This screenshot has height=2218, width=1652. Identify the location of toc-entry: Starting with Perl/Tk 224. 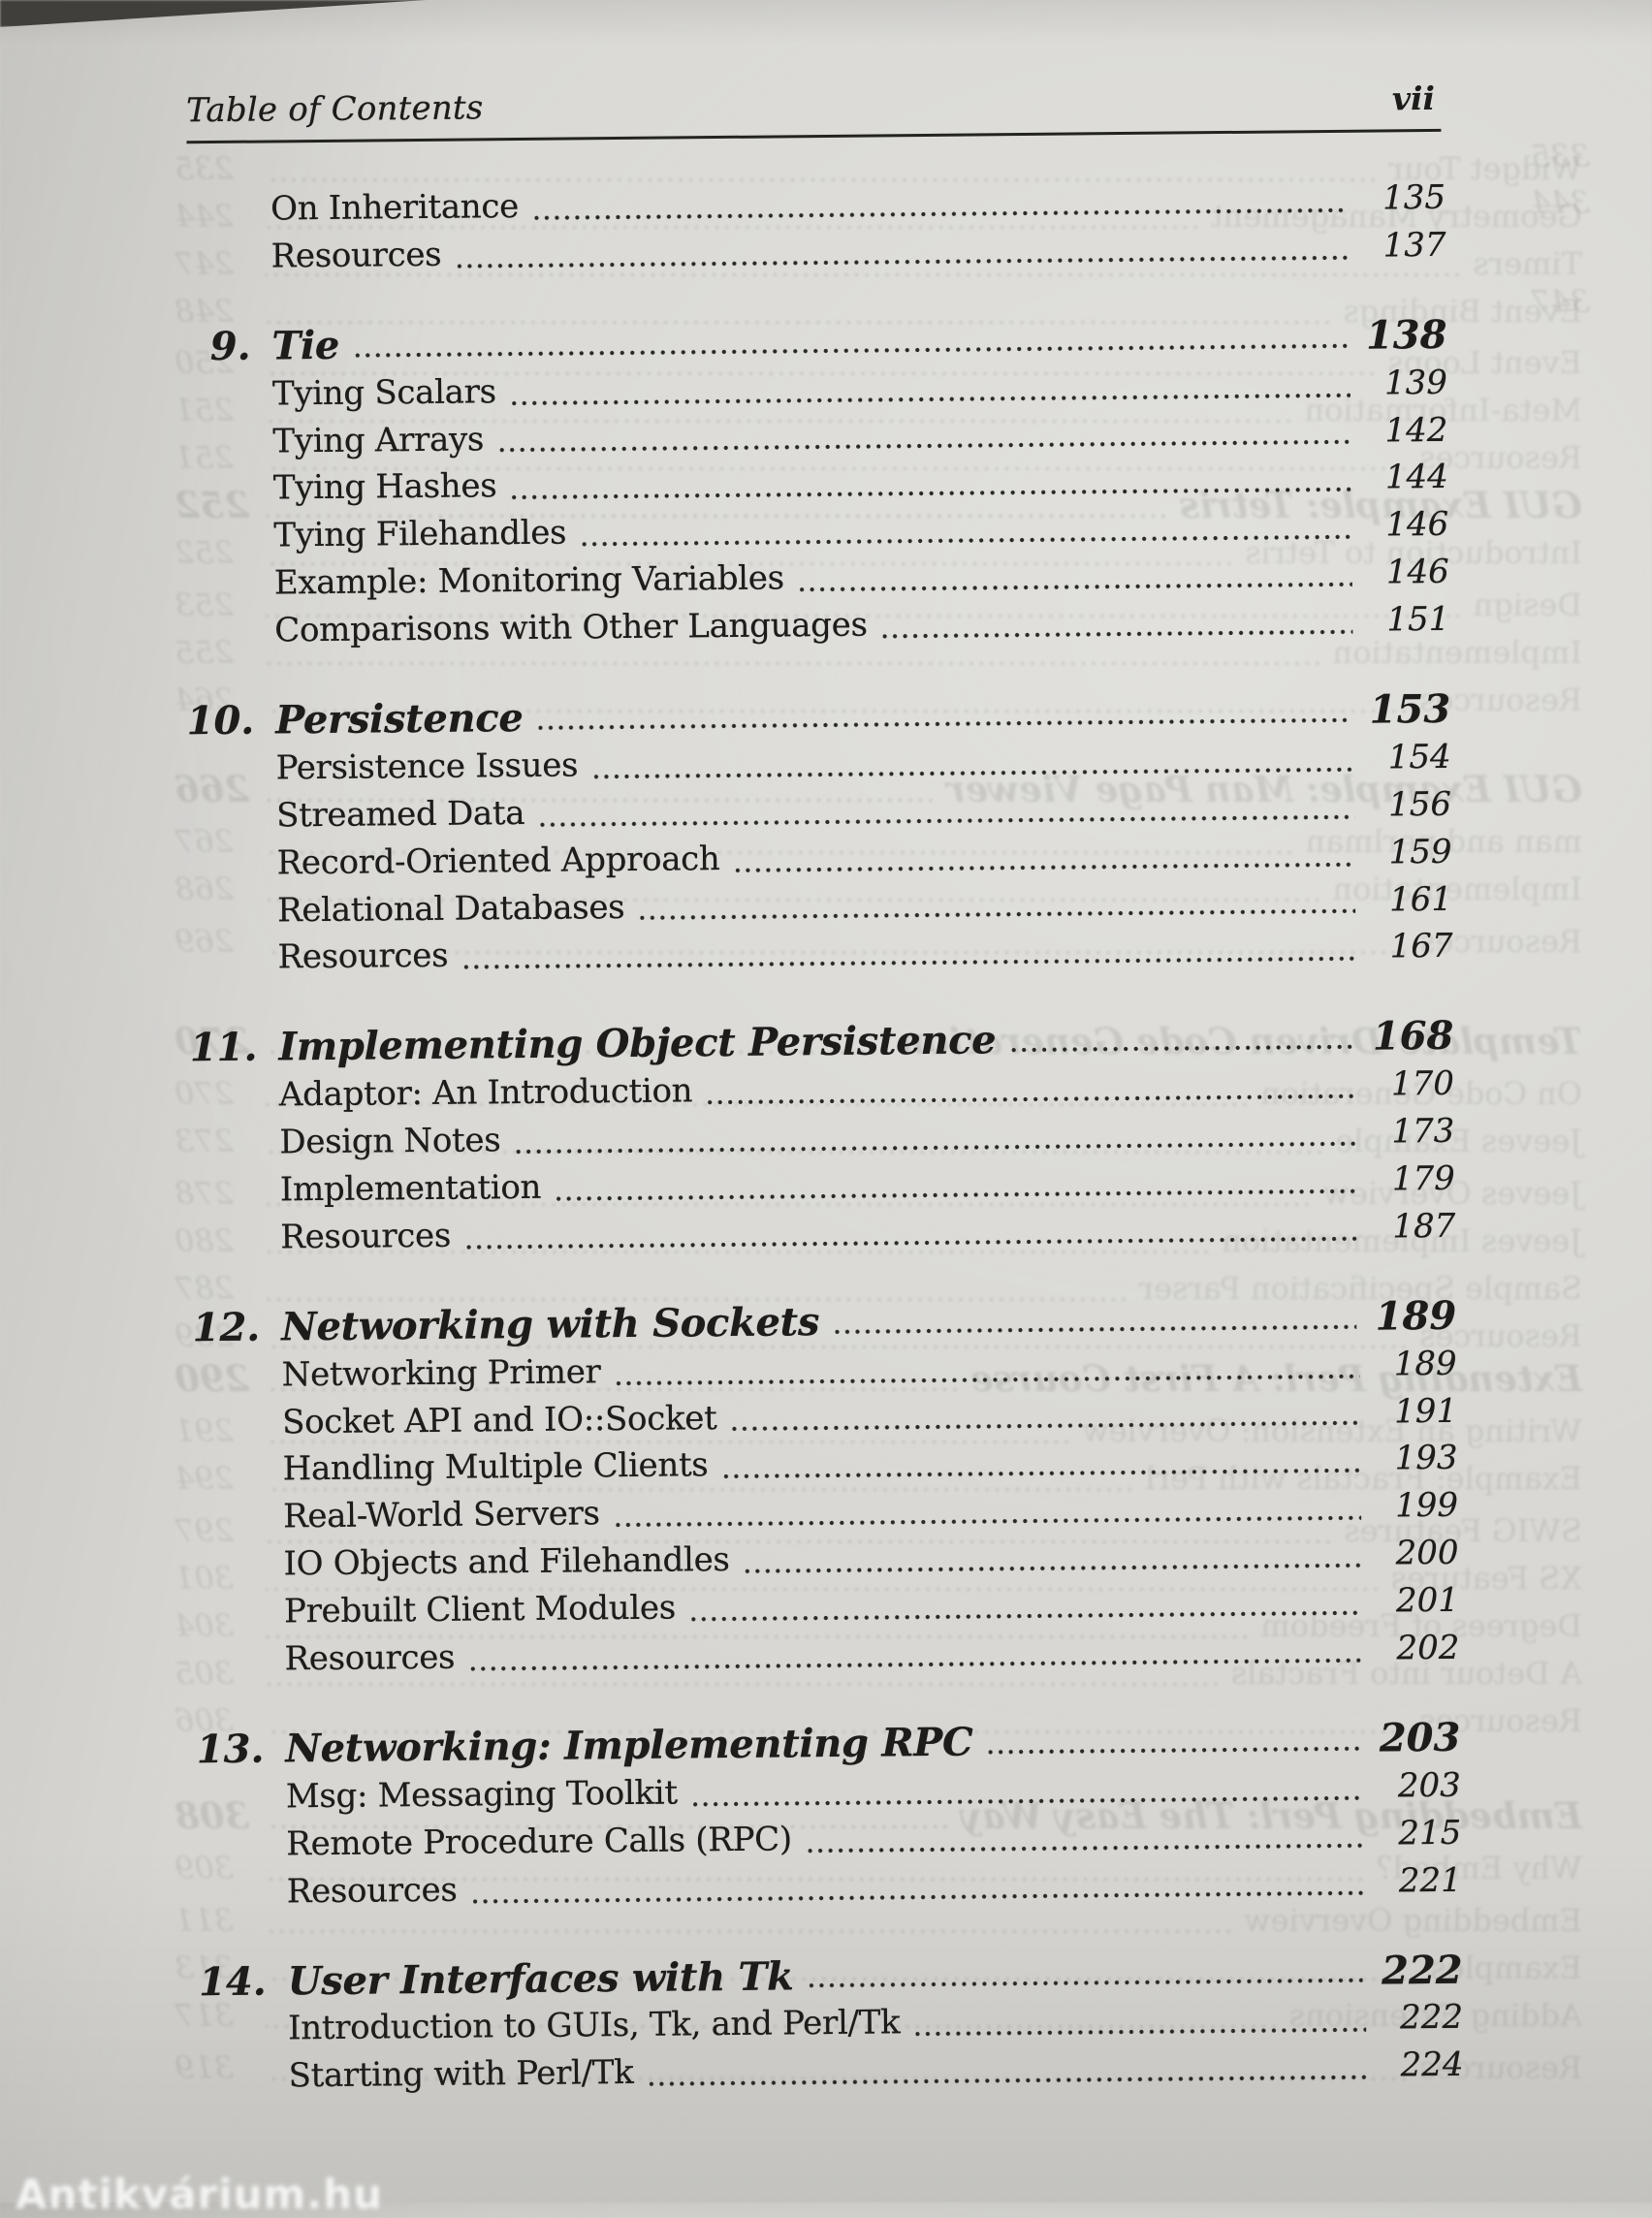
(876, 2072).